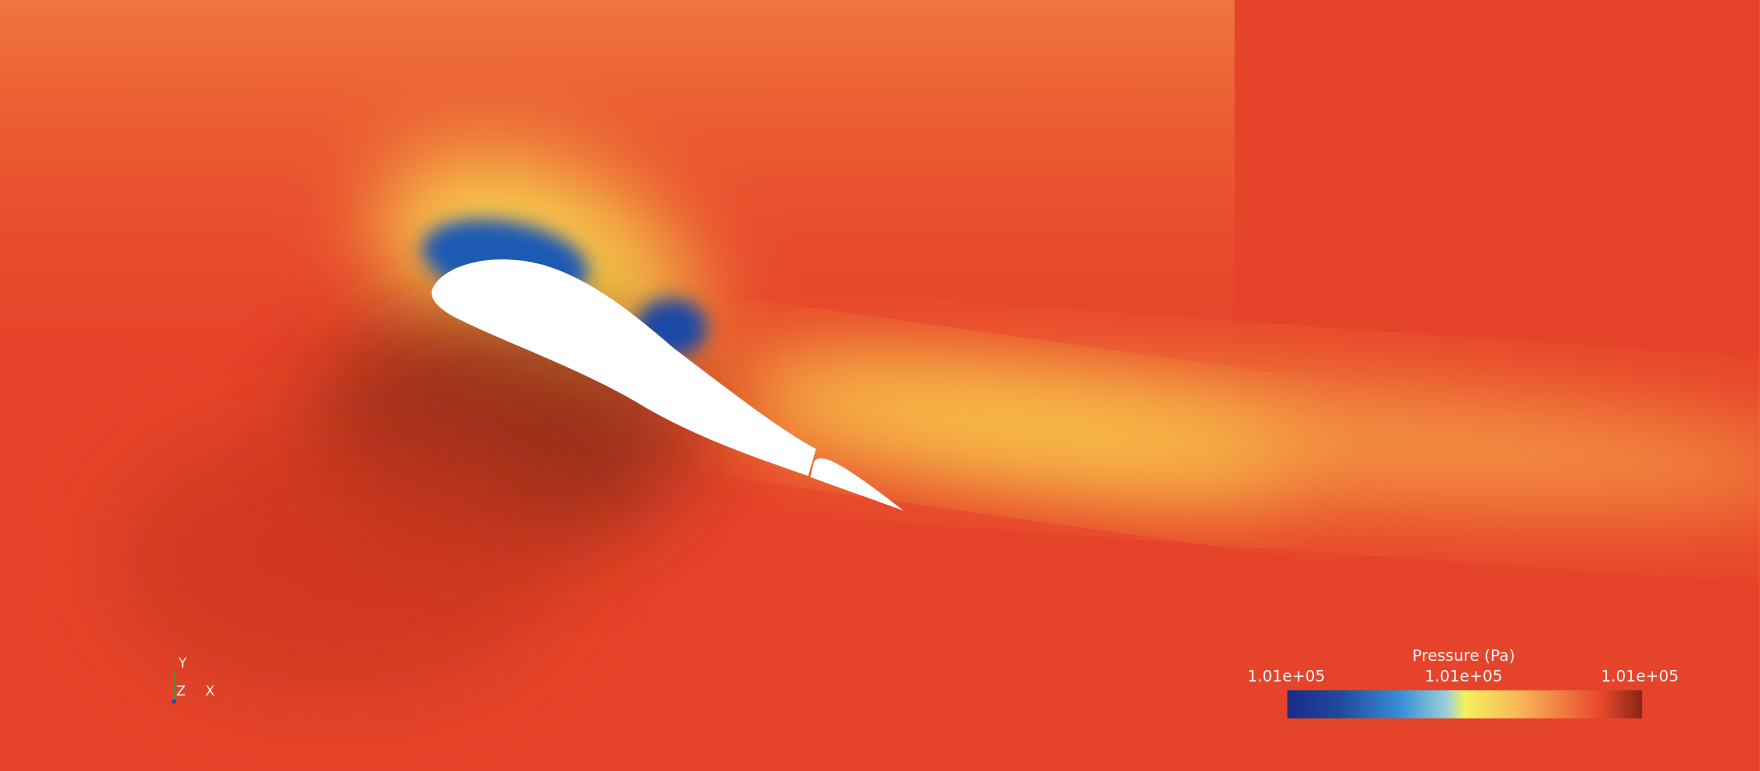 The image size is (1760, 771). Describe the element at coordinates (174, 701) in the screenshot. I see `z-axis-dot` at that location.